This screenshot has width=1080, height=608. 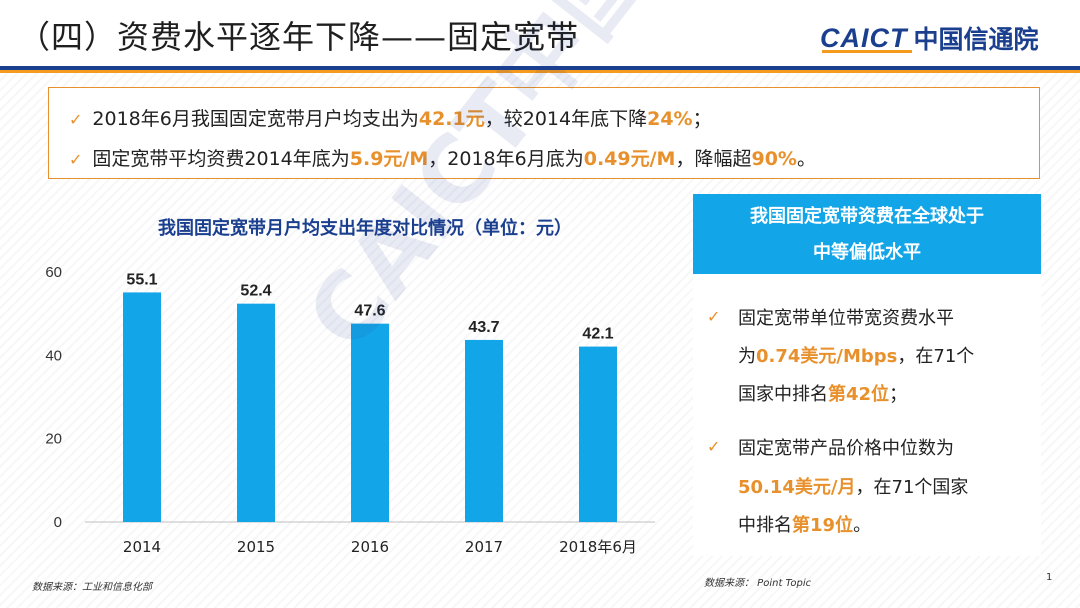 What do you see at coordinates (783, 394) in the screenshot?
I see `panel-text: 国家中排名` at bounding box center [783, 394].